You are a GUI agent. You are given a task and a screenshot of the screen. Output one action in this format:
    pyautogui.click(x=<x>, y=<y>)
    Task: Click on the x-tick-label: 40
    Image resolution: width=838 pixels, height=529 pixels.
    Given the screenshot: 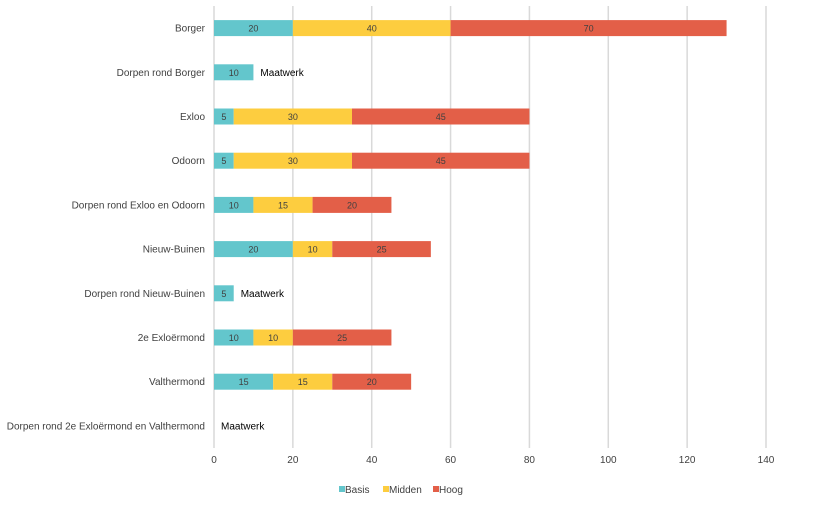 What is the action you would take?
    pyautogui.click(x=372, y=460)
    